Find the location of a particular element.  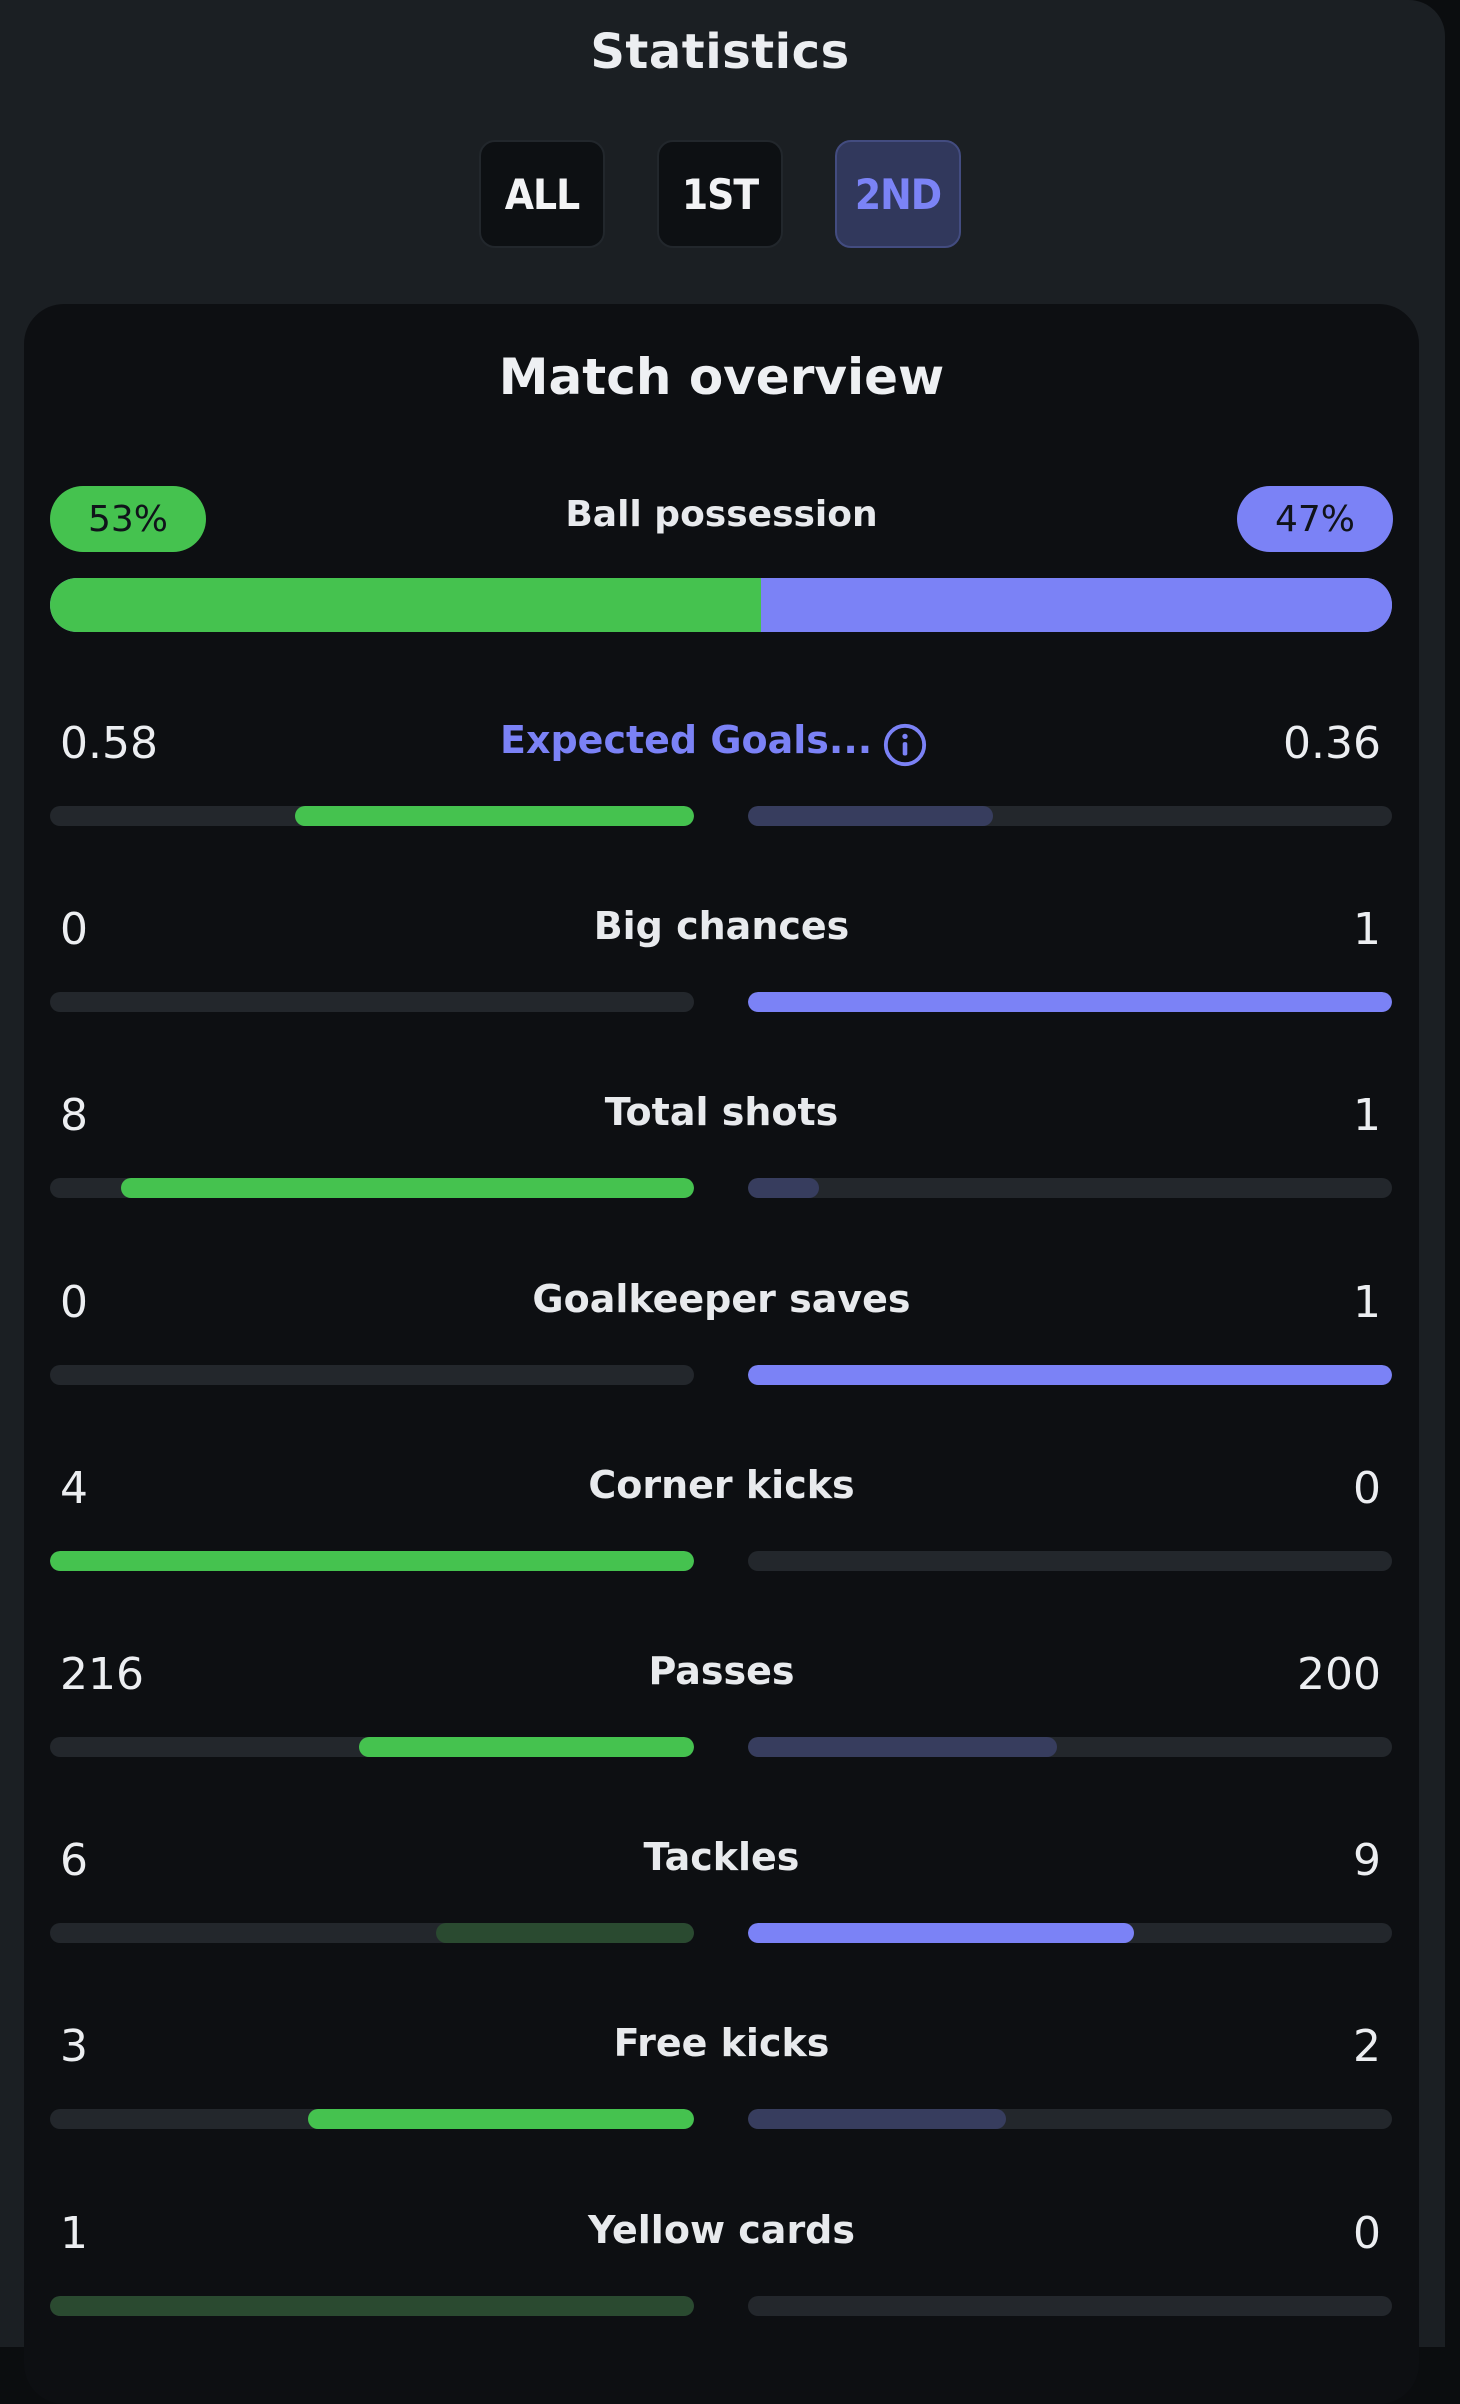

possession-bar-away is located at coordinates (1076, 605).